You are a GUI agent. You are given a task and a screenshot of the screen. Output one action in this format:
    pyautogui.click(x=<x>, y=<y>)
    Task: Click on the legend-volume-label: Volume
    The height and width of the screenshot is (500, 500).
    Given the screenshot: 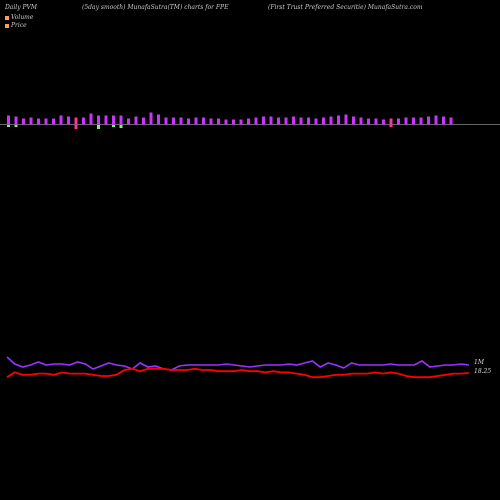 What is the action you would take?
    pyautogui.click(x=22, y=17)
    